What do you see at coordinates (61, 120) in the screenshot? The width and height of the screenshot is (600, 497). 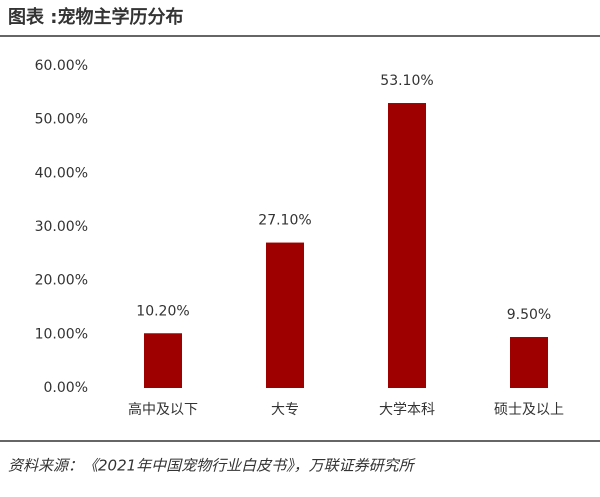 I see `y-tick-label: 50.00%` at bounding box center [61, 120].